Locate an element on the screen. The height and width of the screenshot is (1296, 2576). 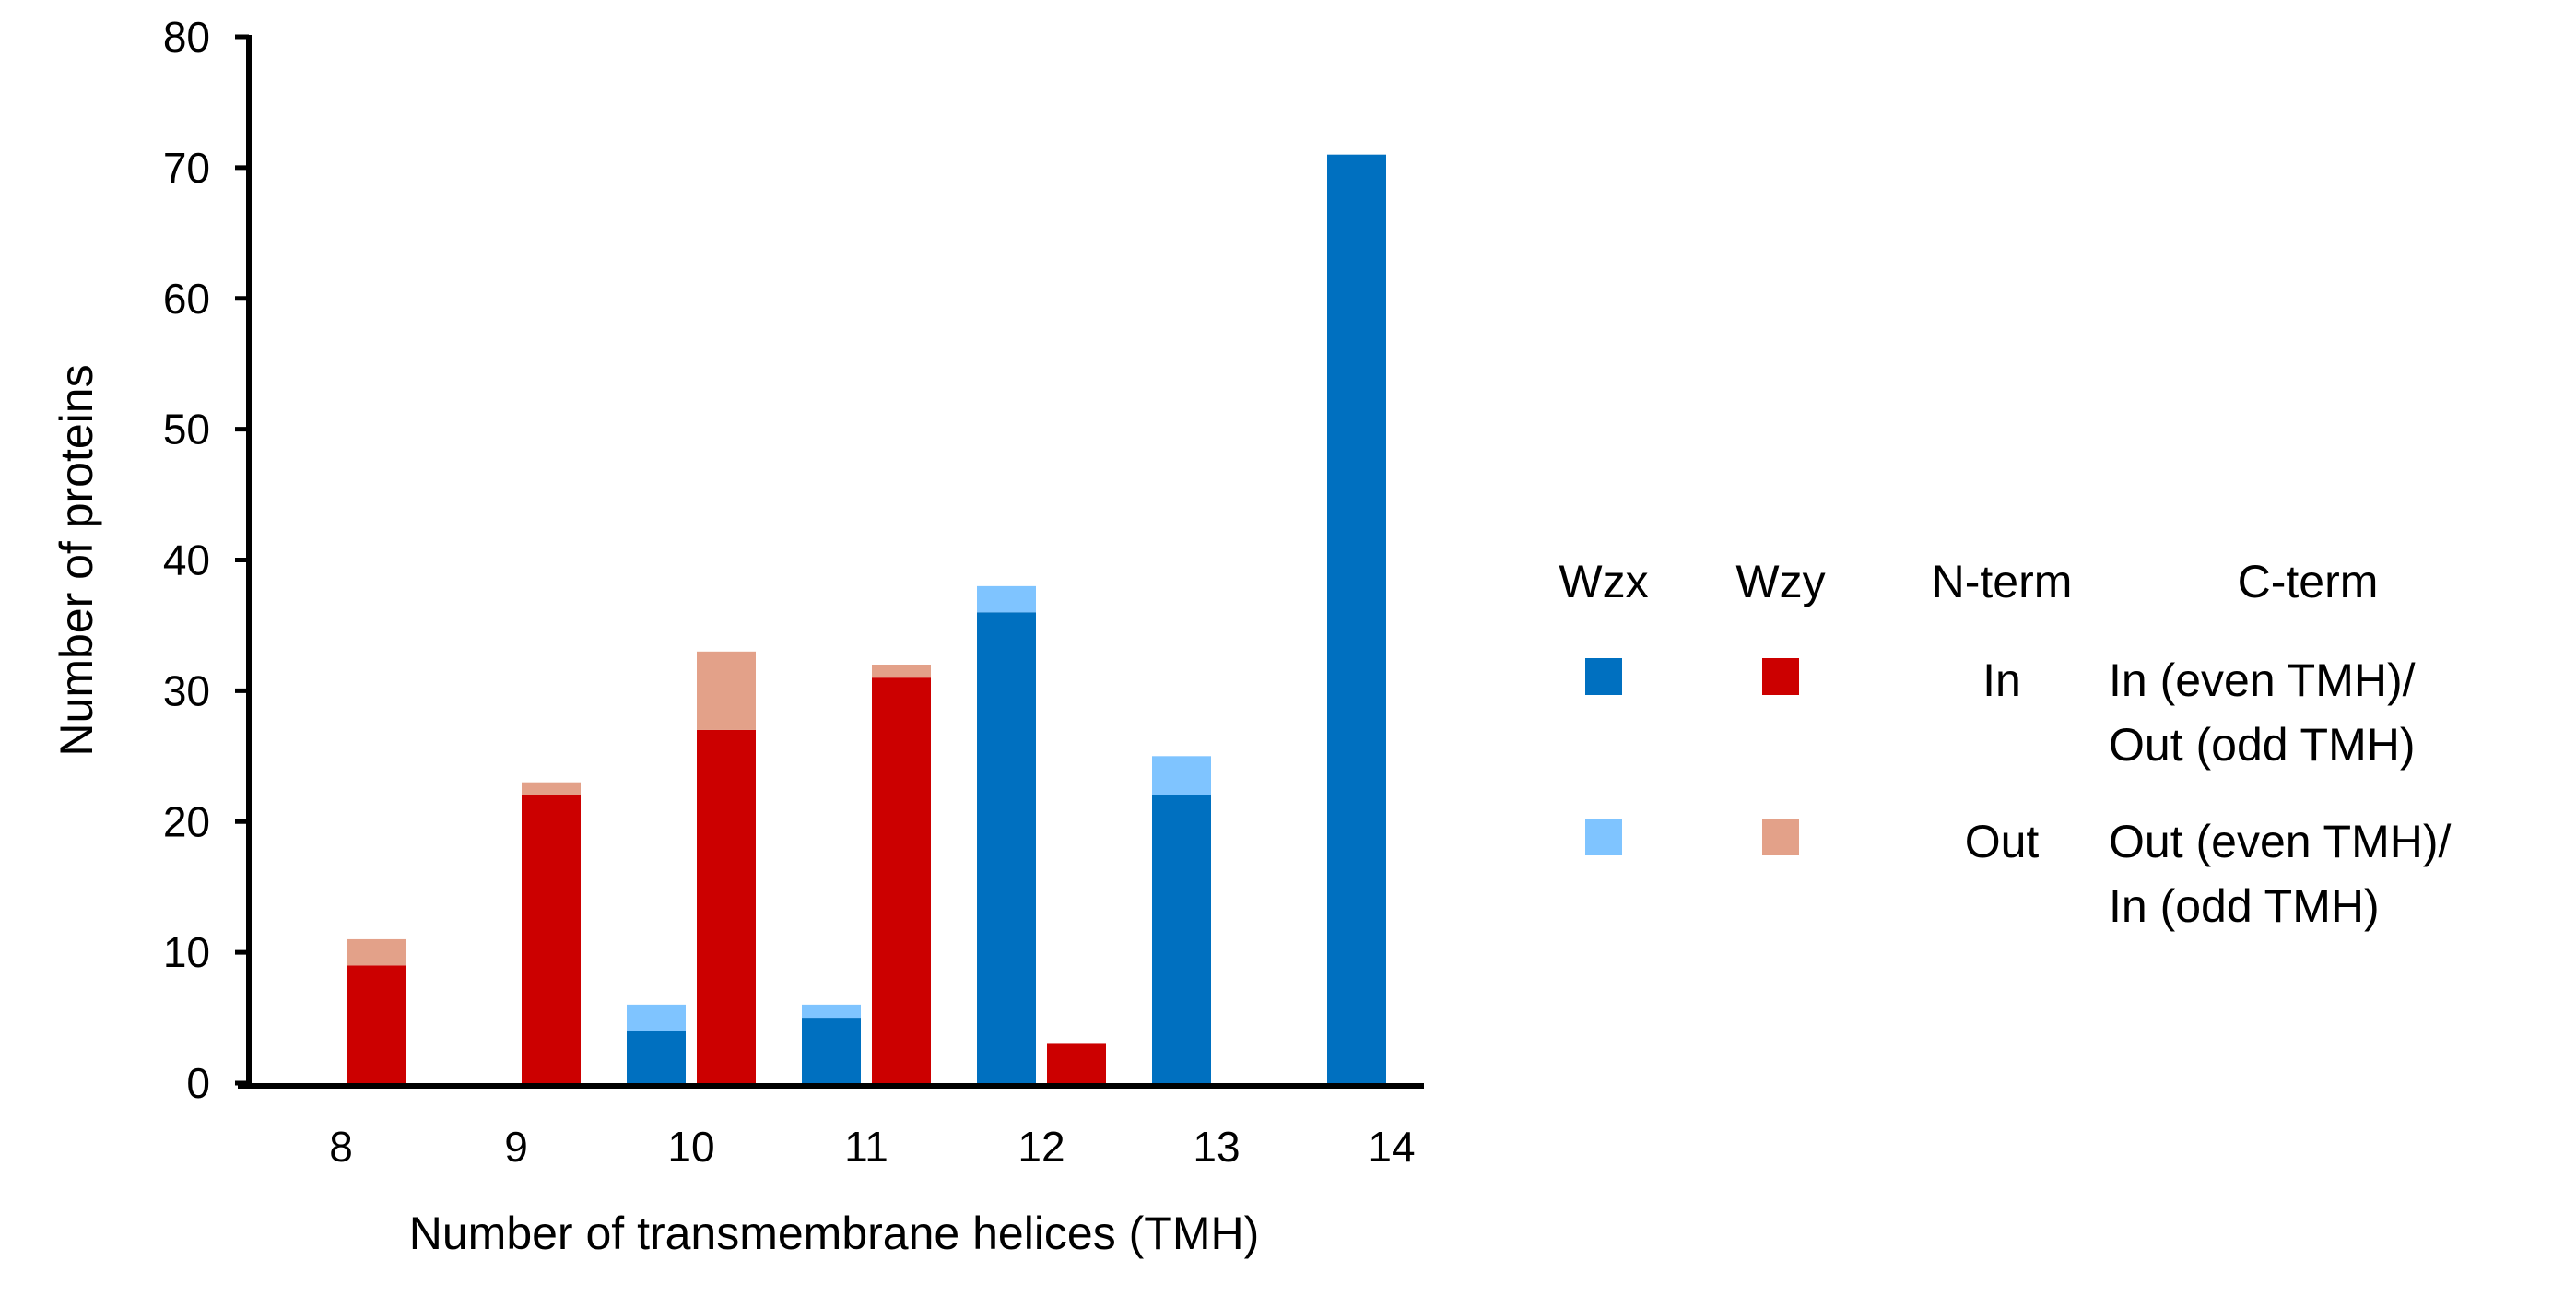
legend-swatch-wzy-in is located at coordinates (1780, 676).